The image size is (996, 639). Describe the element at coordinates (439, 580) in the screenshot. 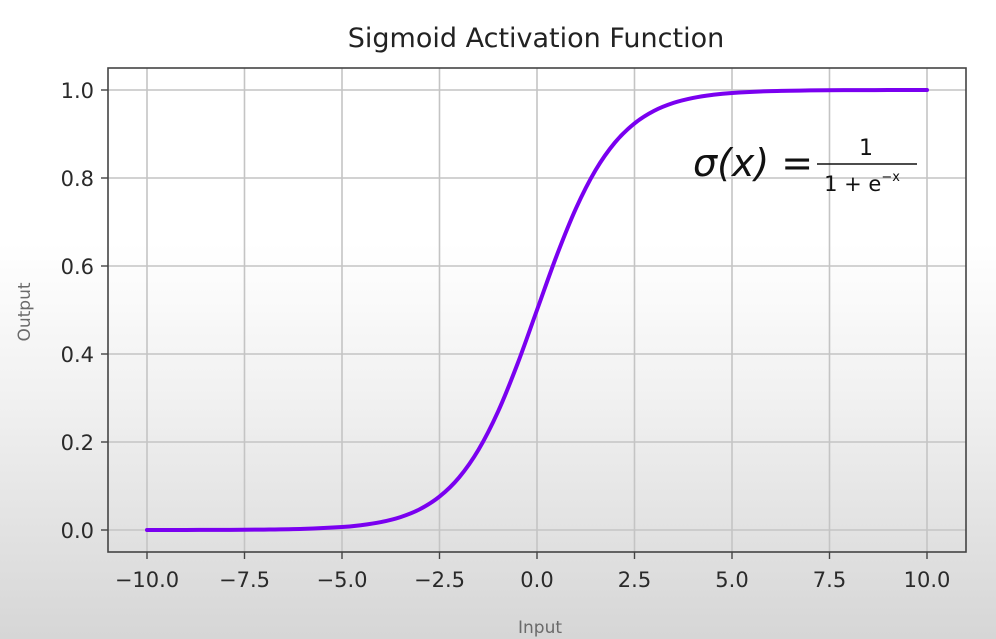

I see `x-tick-label: −2.5` at that location.